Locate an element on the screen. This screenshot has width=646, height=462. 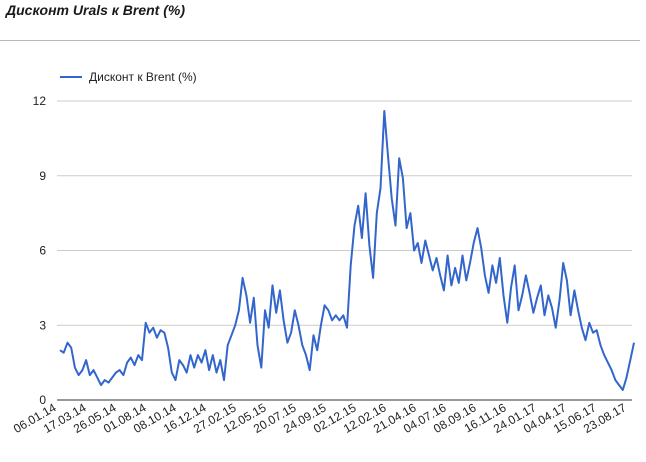
y-tick-label: 6 is located at coordinates (42, 251).